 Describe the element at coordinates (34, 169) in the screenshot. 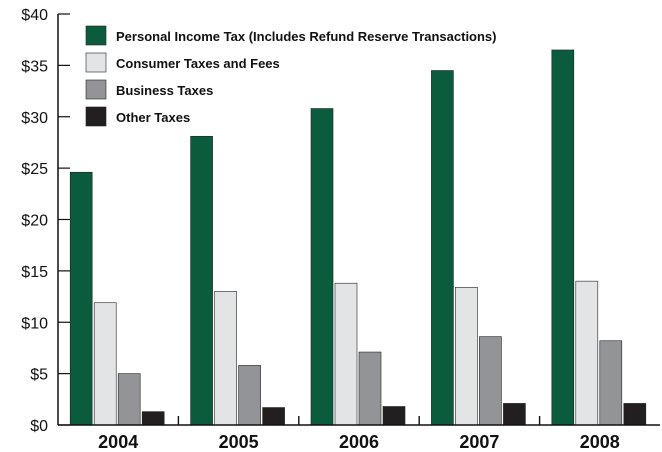

I see `y-tick-label: $25` at that location.